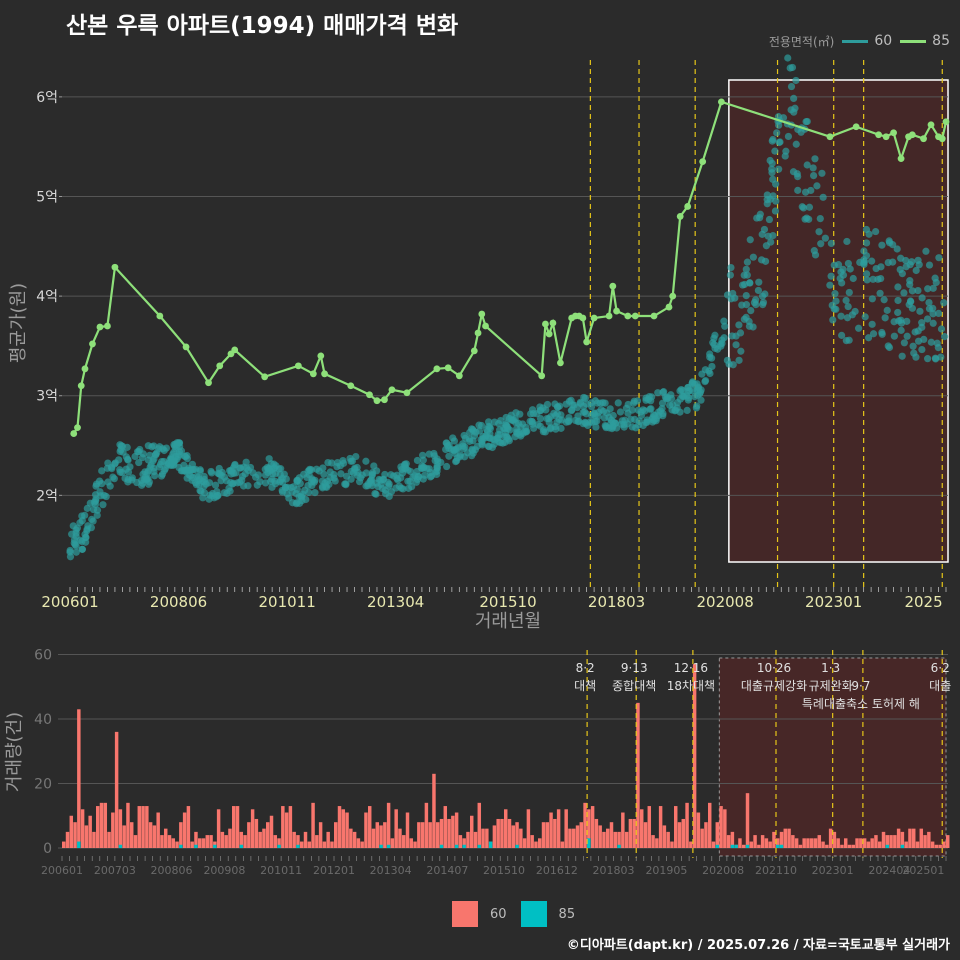  What do you see at coordinates (395, 602) in the screenshot?
I see `x-tick-label: 201304` at bounding box center [395, 602].